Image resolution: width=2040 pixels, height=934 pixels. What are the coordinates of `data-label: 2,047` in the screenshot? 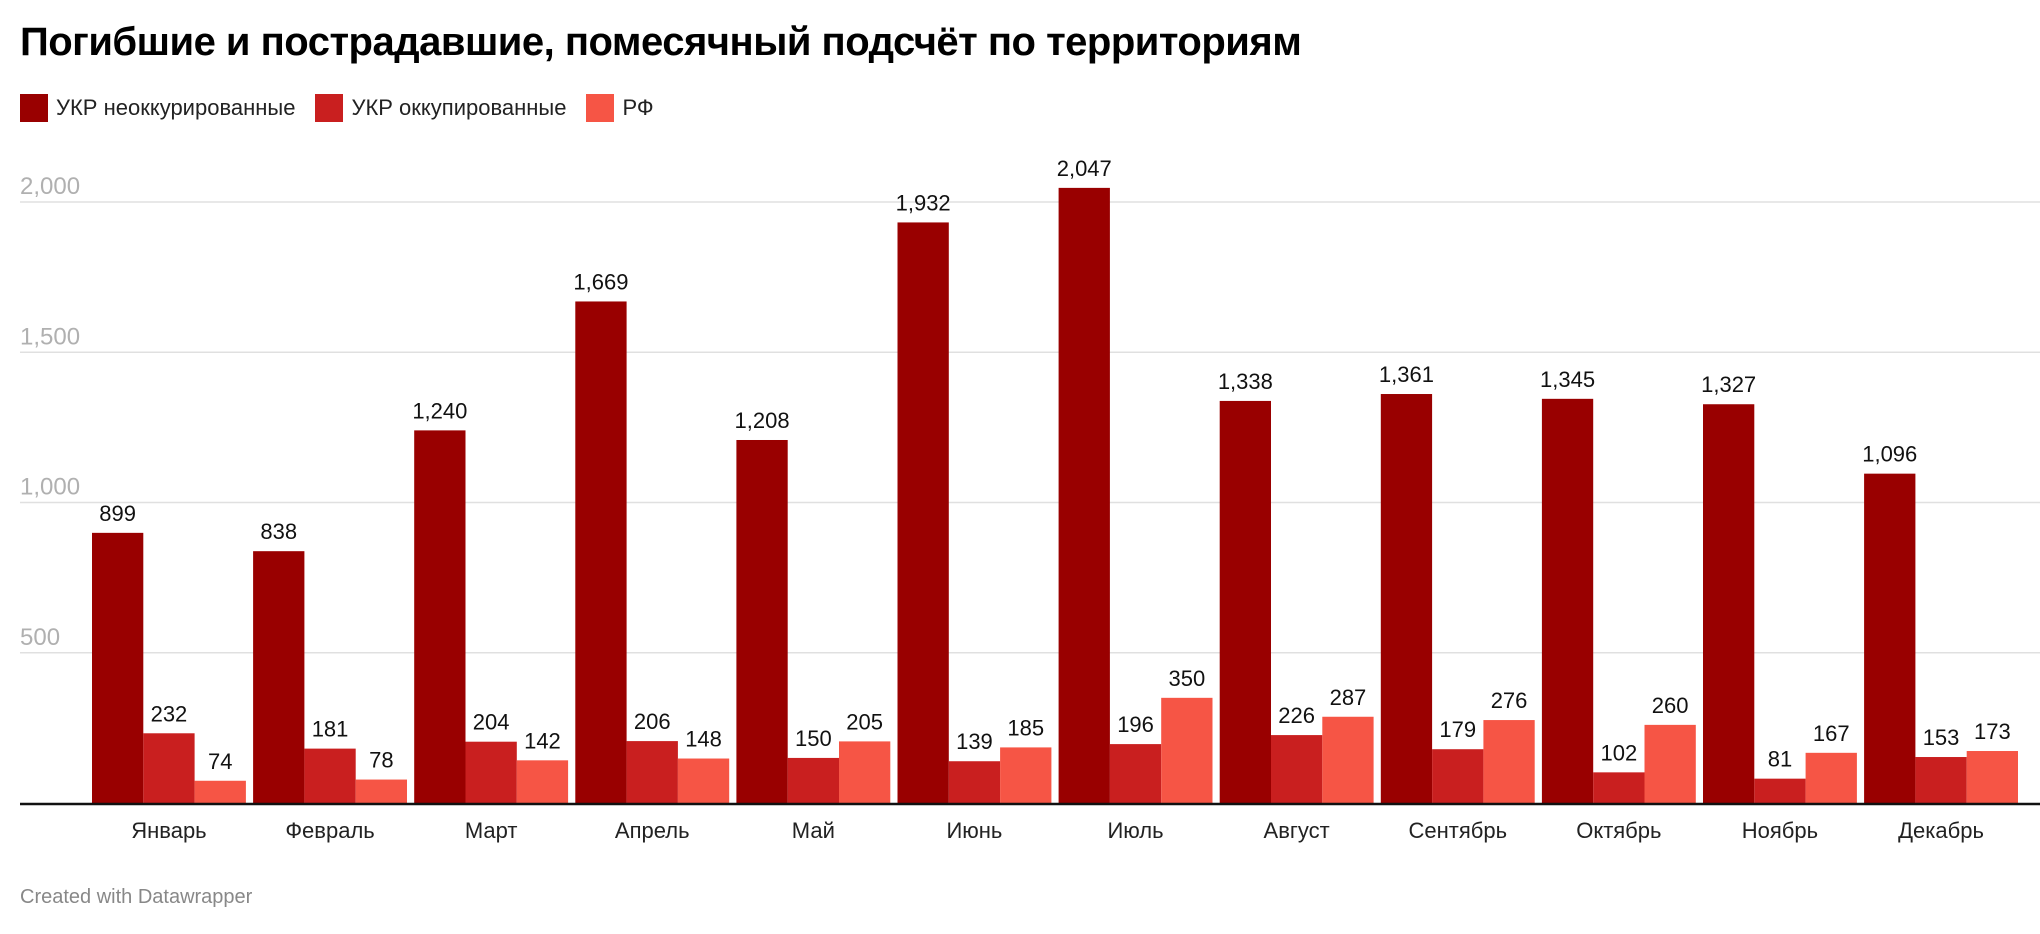 It's located at (1084, 168).